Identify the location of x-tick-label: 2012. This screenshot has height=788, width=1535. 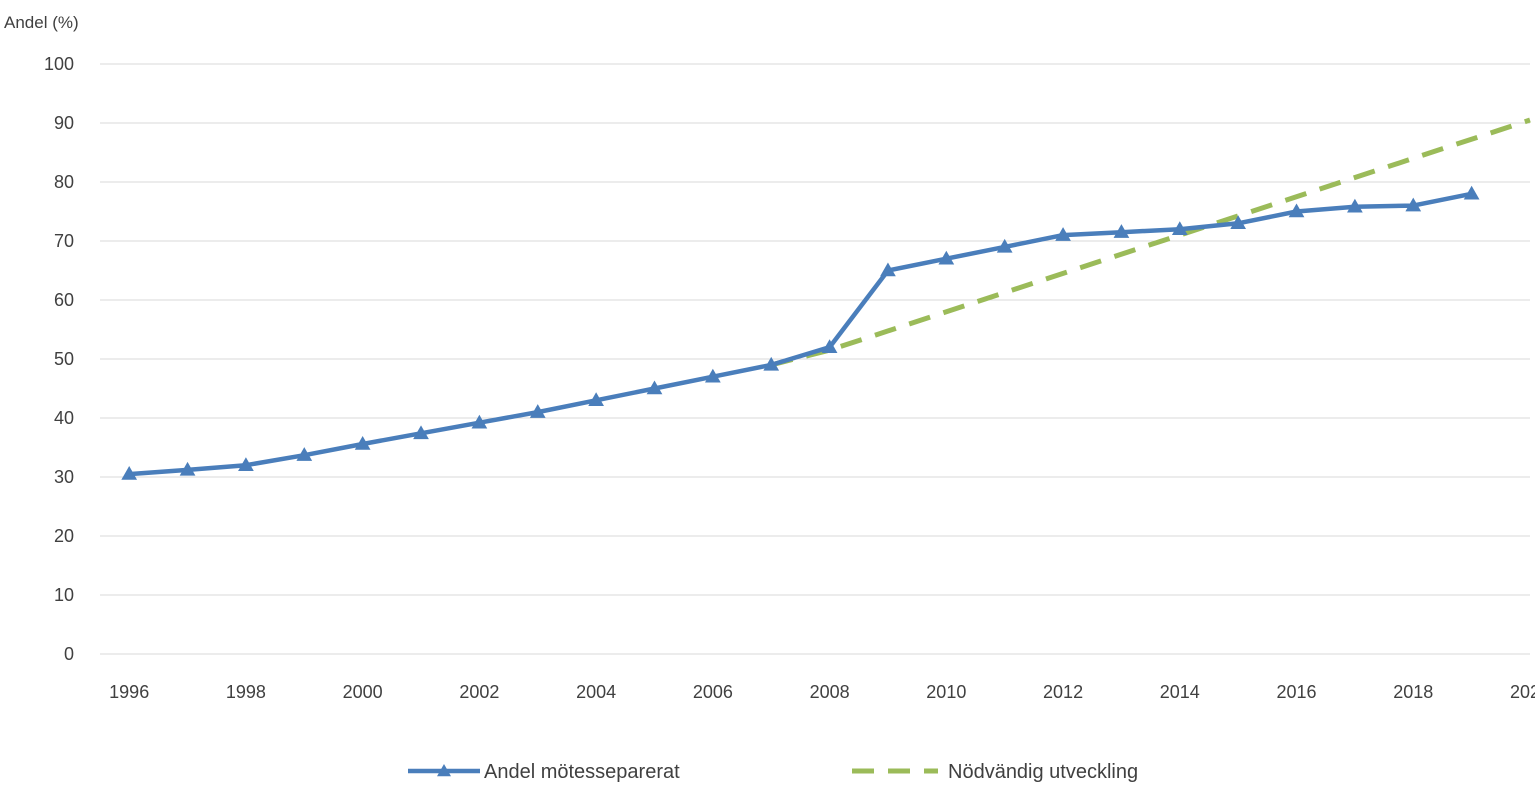
(1063, 692).